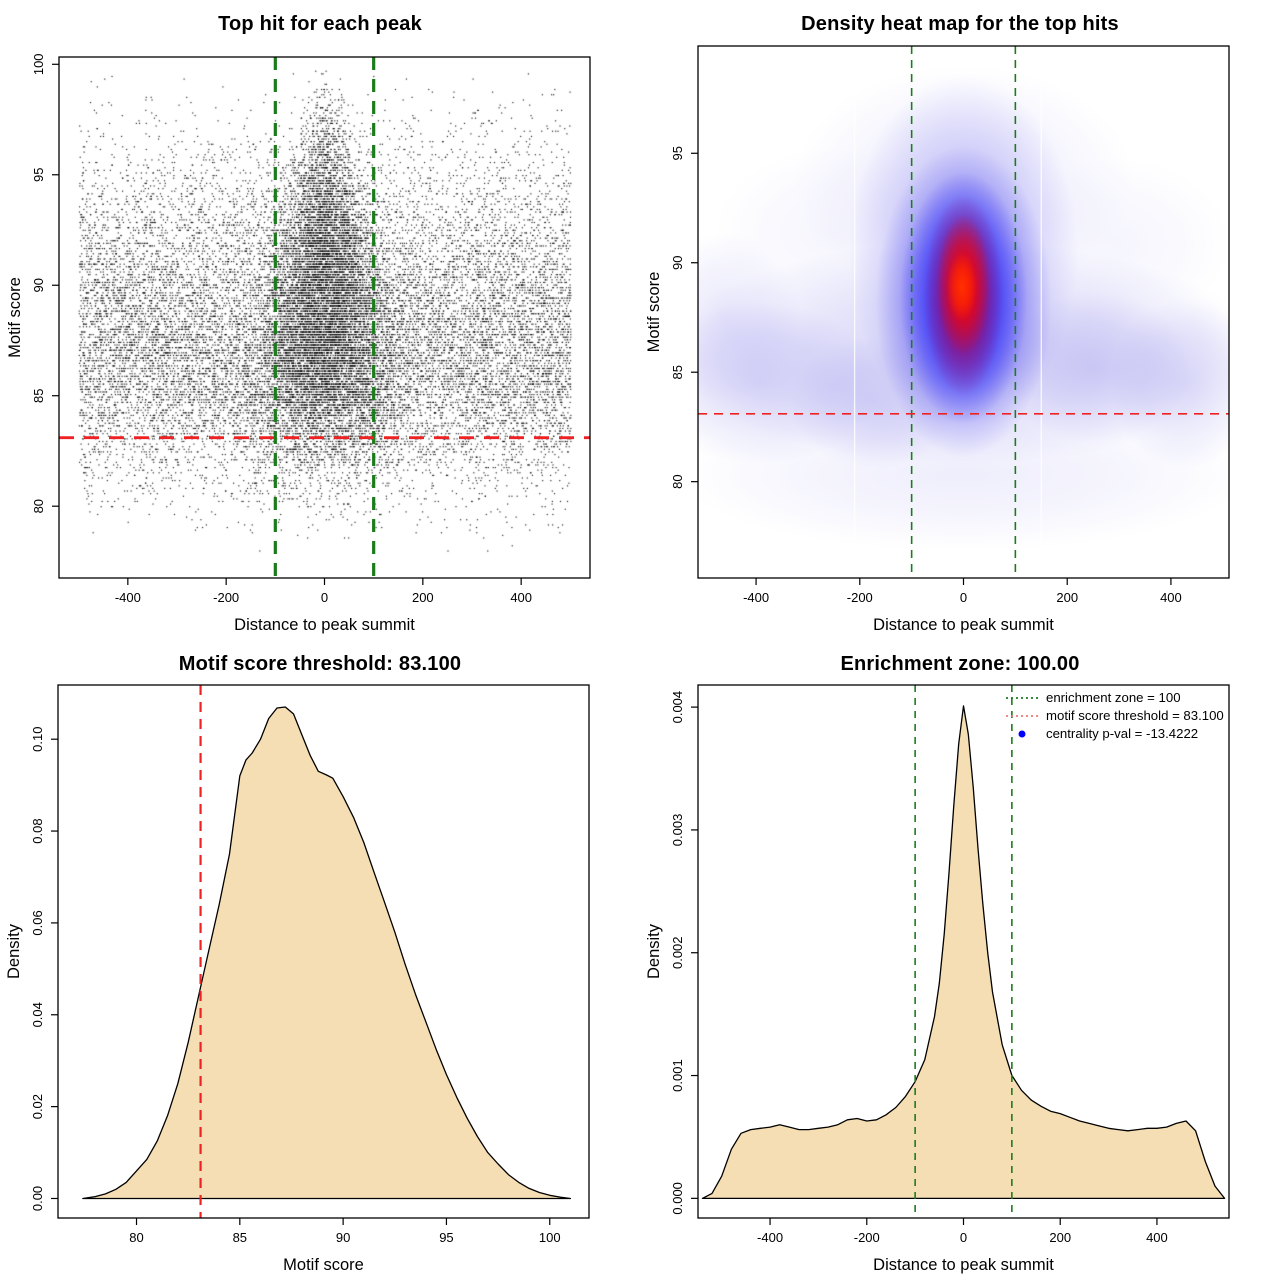 The height and width of the screenshot is (1280, 1280). What do you see at coordinates (550, 1237) in the screenshot?
I see `x-tick-label: 100` at bounding box center [550, 1237].